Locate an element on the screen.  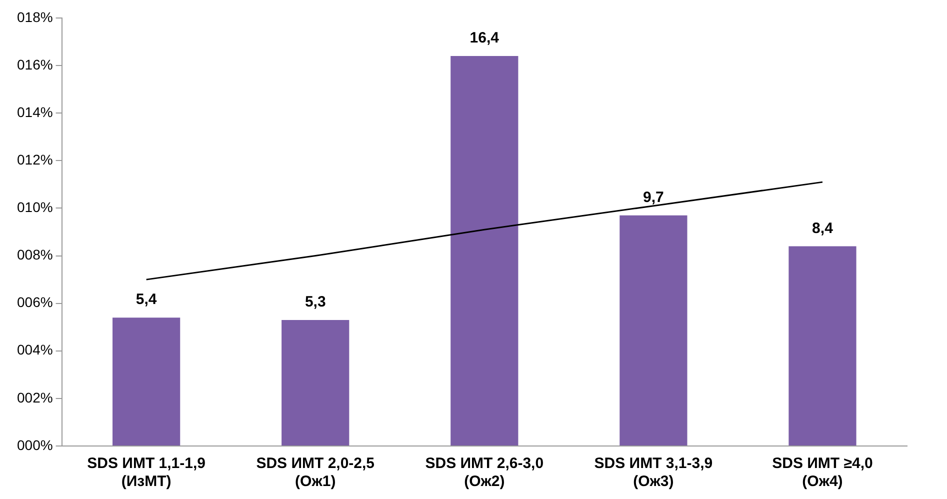
data-label: 5,4 is located at coordinates (147, 299).